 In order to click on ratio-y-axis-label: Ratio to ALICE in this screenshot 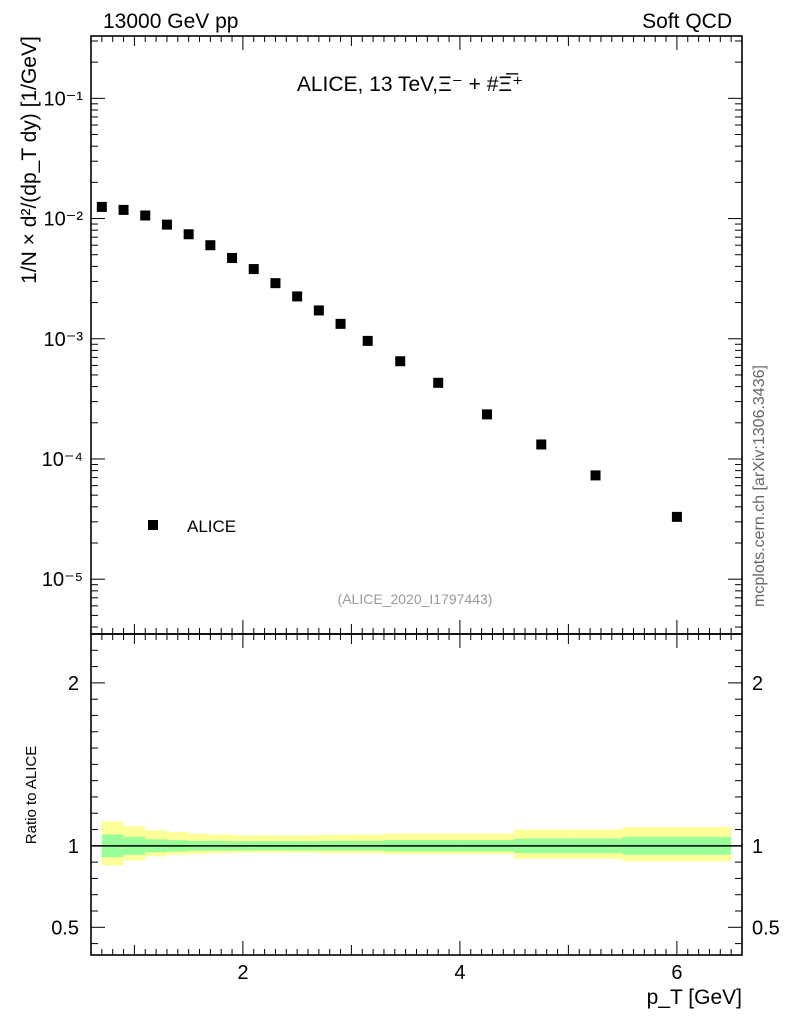, I will do `click(31, 795)`.